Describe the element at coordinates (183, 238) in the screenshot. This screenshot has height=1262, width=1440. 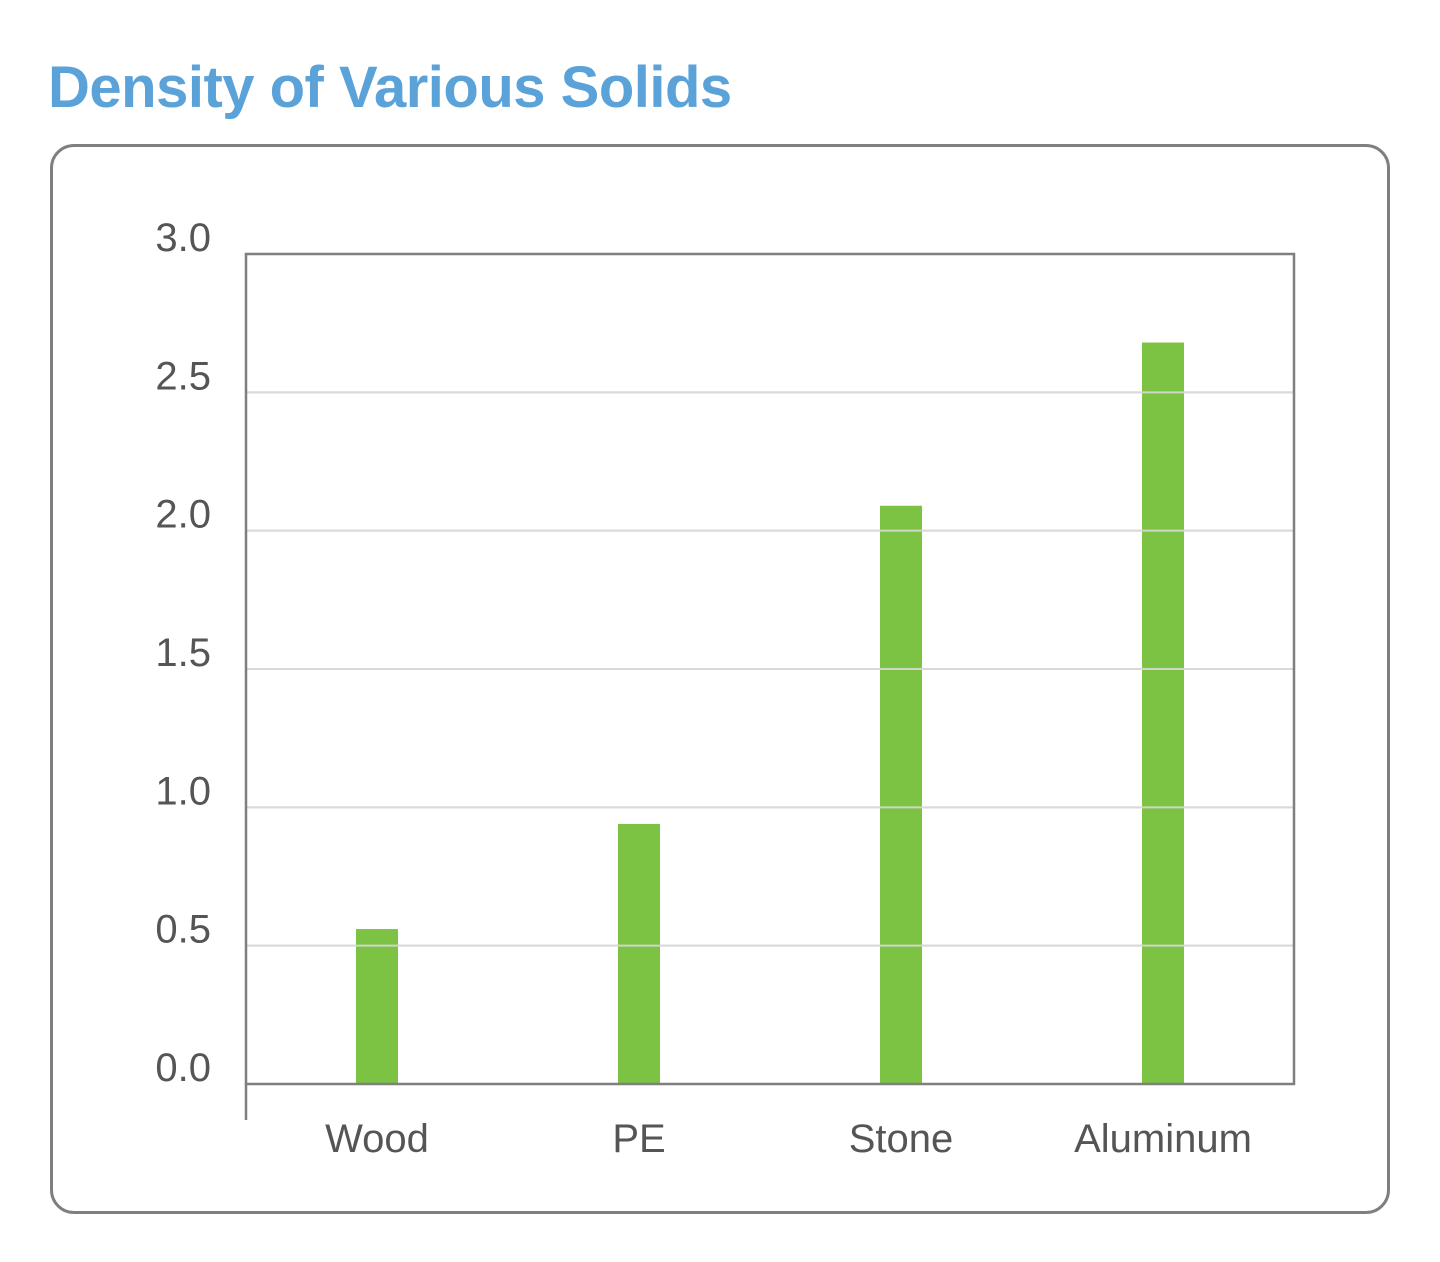
I see `y-tick-label: 3.0` at that location.